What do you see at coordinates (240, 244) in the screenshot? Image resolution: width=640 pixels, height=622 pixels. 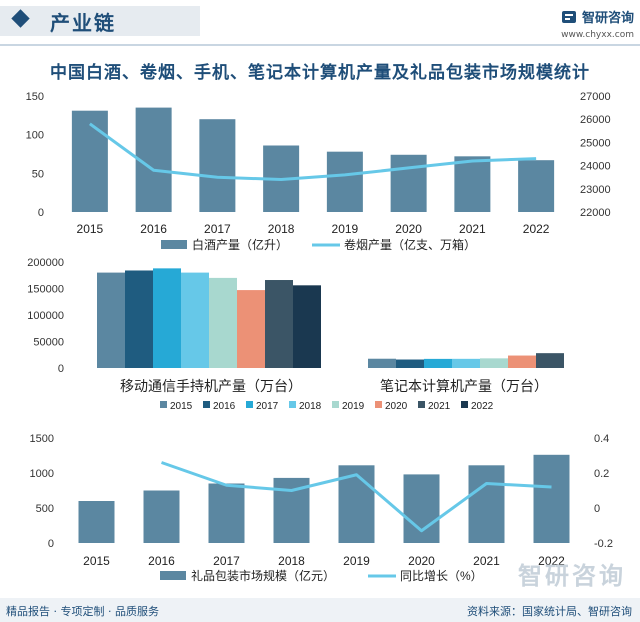 I see `c1-legend-bar-label: 白酒产量（亿升）` at bounding box center [240, 244].